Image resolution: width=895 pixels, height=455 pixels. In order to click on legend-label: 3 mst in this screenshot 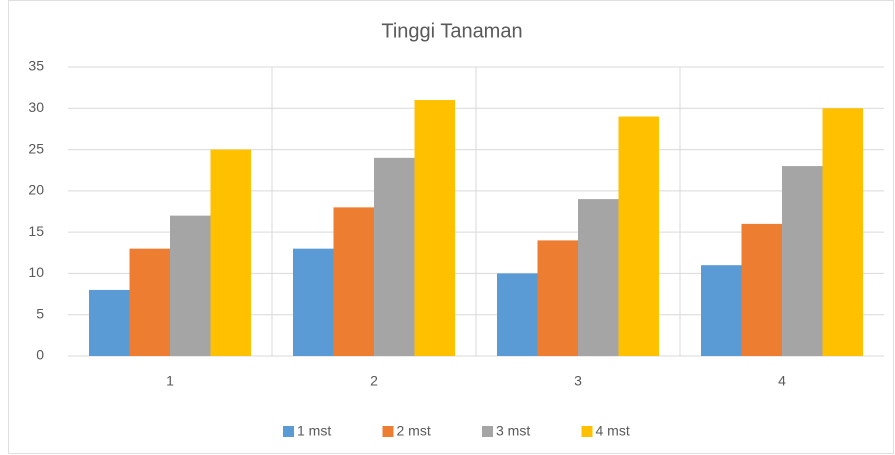, I will do `click(513, 431)`.